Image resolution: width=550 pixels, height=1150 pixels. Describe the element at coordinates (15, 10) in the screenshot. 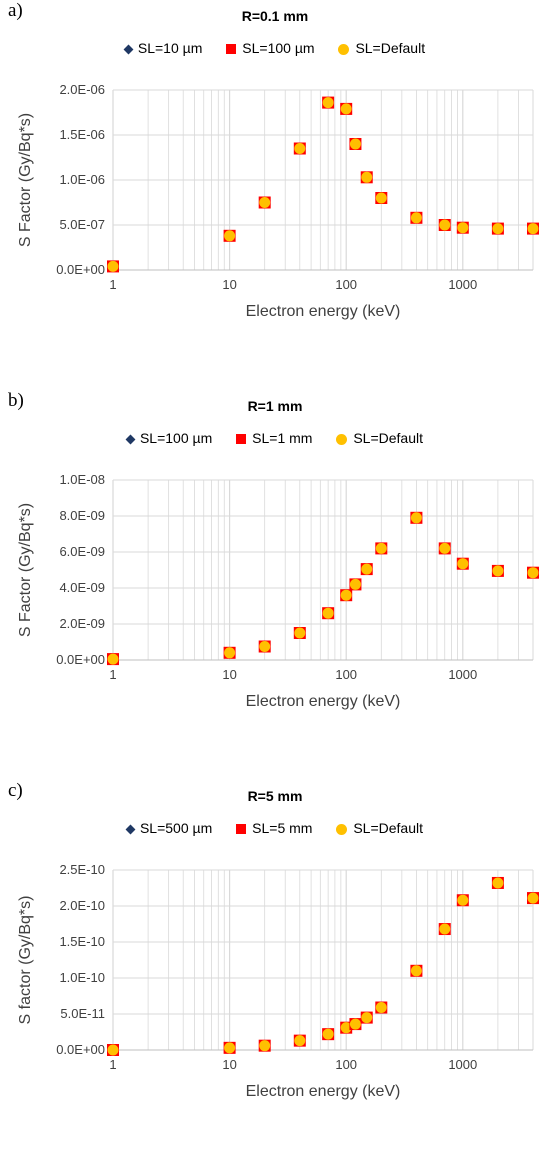

I see `panel-letter: a)` at that location.